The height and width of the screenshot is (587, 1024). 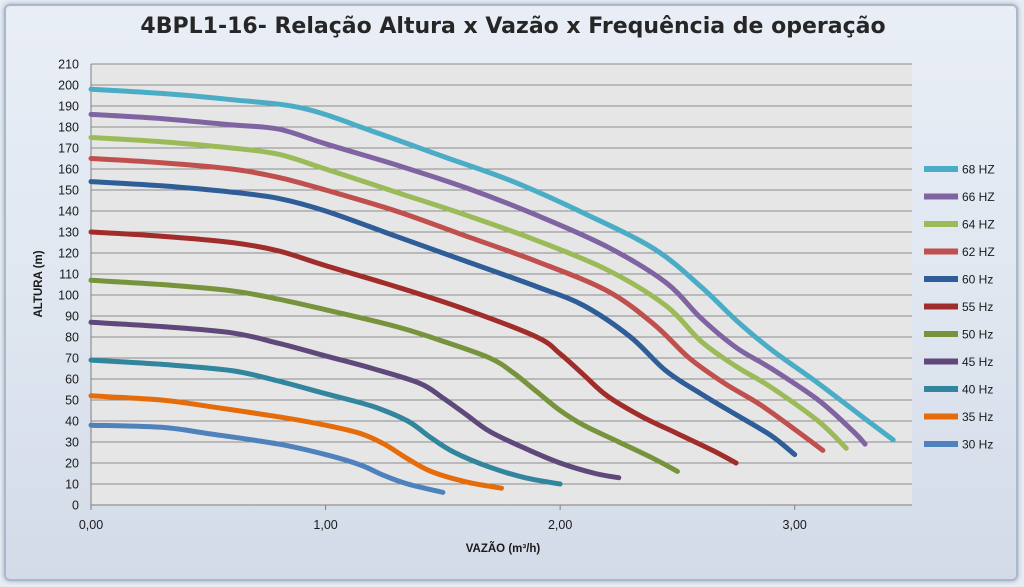 I want to click on y-tick-label: 60, so click(x=72, y=380).